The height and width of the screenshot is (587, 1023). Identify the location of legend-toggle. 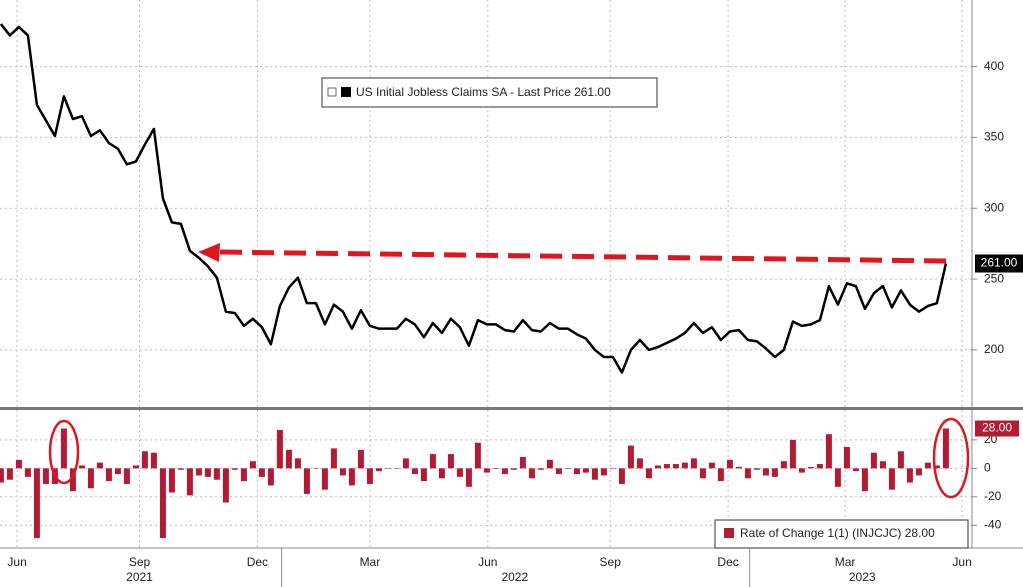
(332, 92).